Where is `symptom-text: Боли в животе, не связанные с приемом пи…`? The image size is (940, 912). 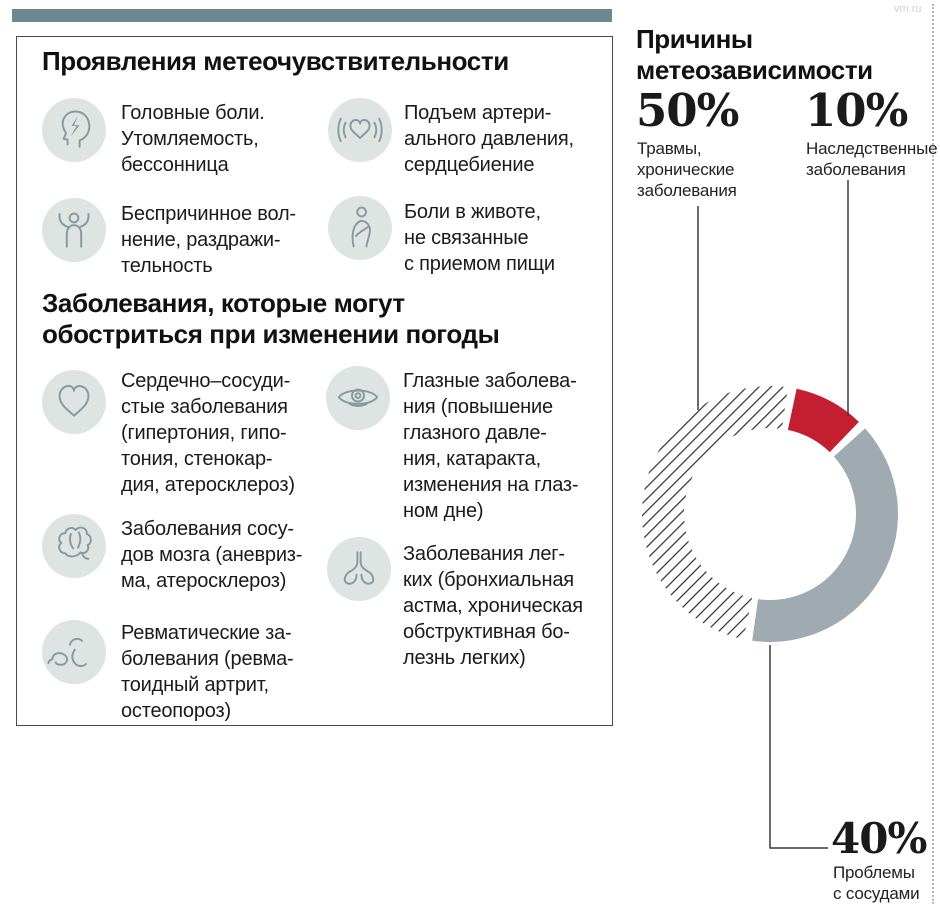 symptom-text: Боли в животе, не связанные с приемом пи… is located at coordinates (479, 238).